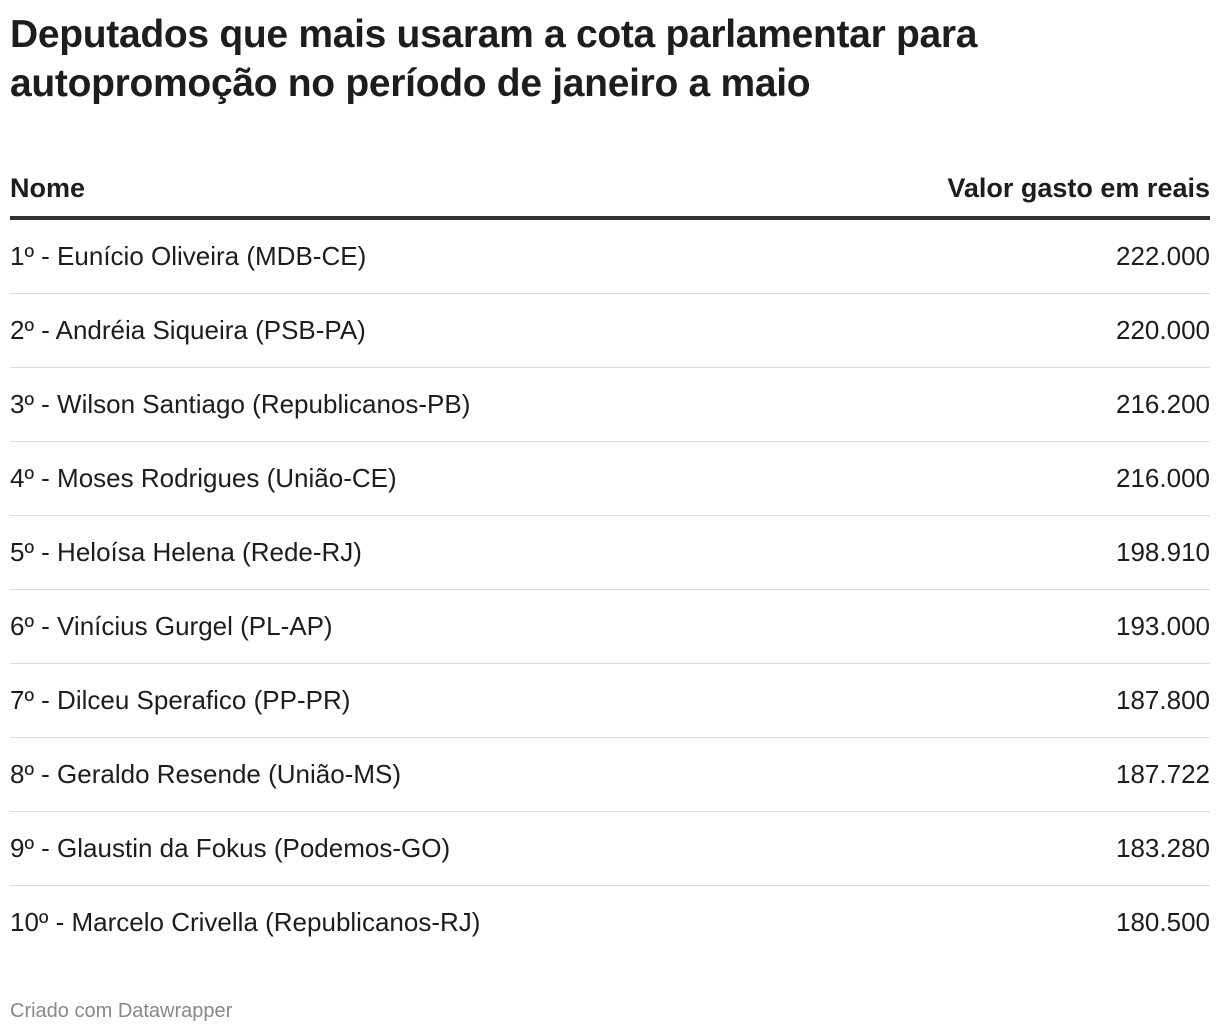 The height and width of the screenshot is (1036, 1220). What do you see at coordinates (995, 700) in the screenshot?
I see `amount: 187.800` at bounding box center [995, 700].